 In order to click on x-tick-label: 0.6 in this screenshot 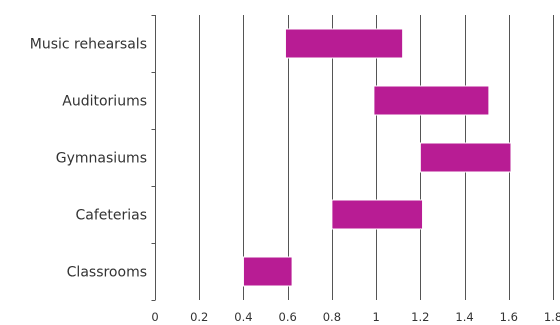, I will do `click(288, 317)`.